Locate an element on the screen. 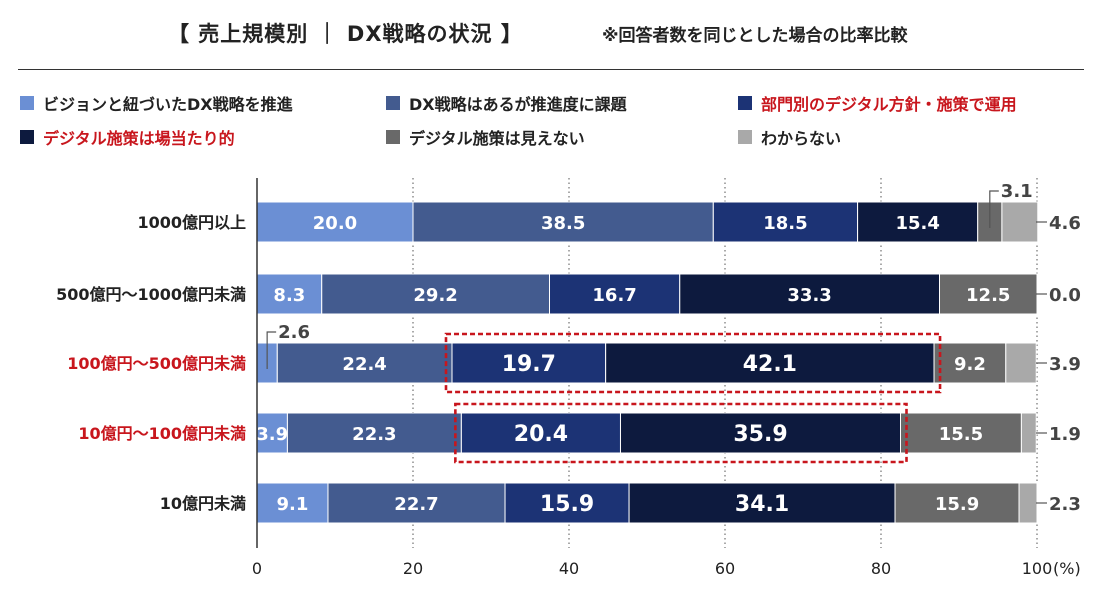 Image resolution: width=1100 pixels, height=600 pixels. data-label: 16.7 is located at coordinates (614, 295).